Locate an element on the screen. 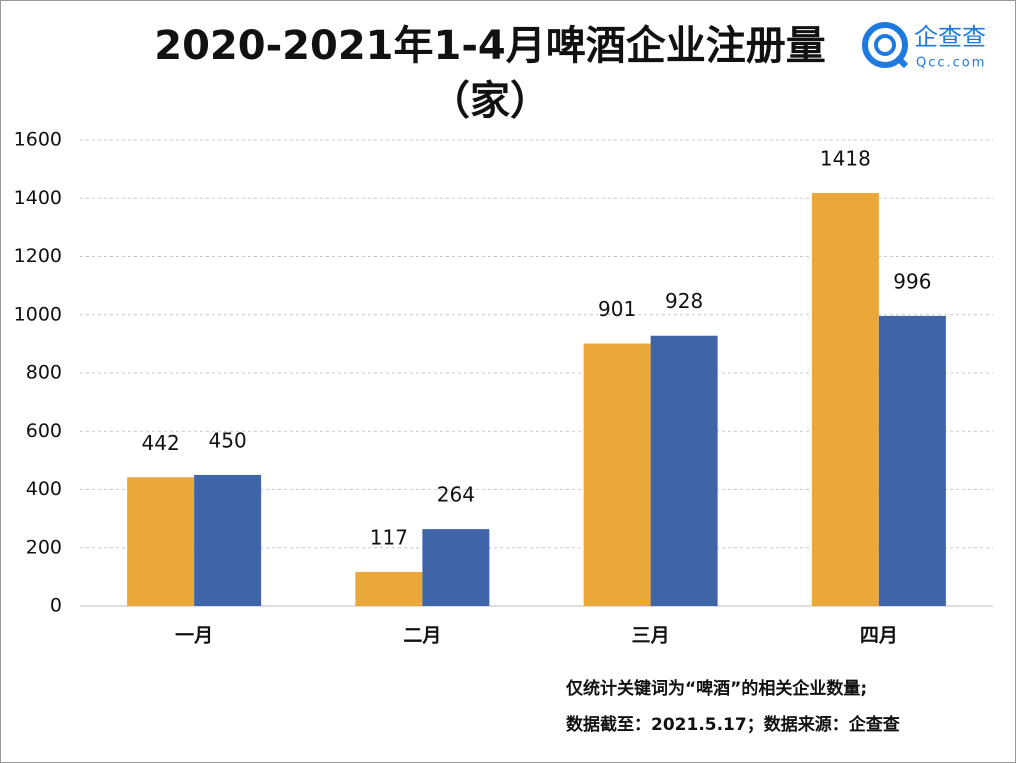 This screenshot has width=1016, height=763. data-label: 264 is located at coordinates (456, 495).